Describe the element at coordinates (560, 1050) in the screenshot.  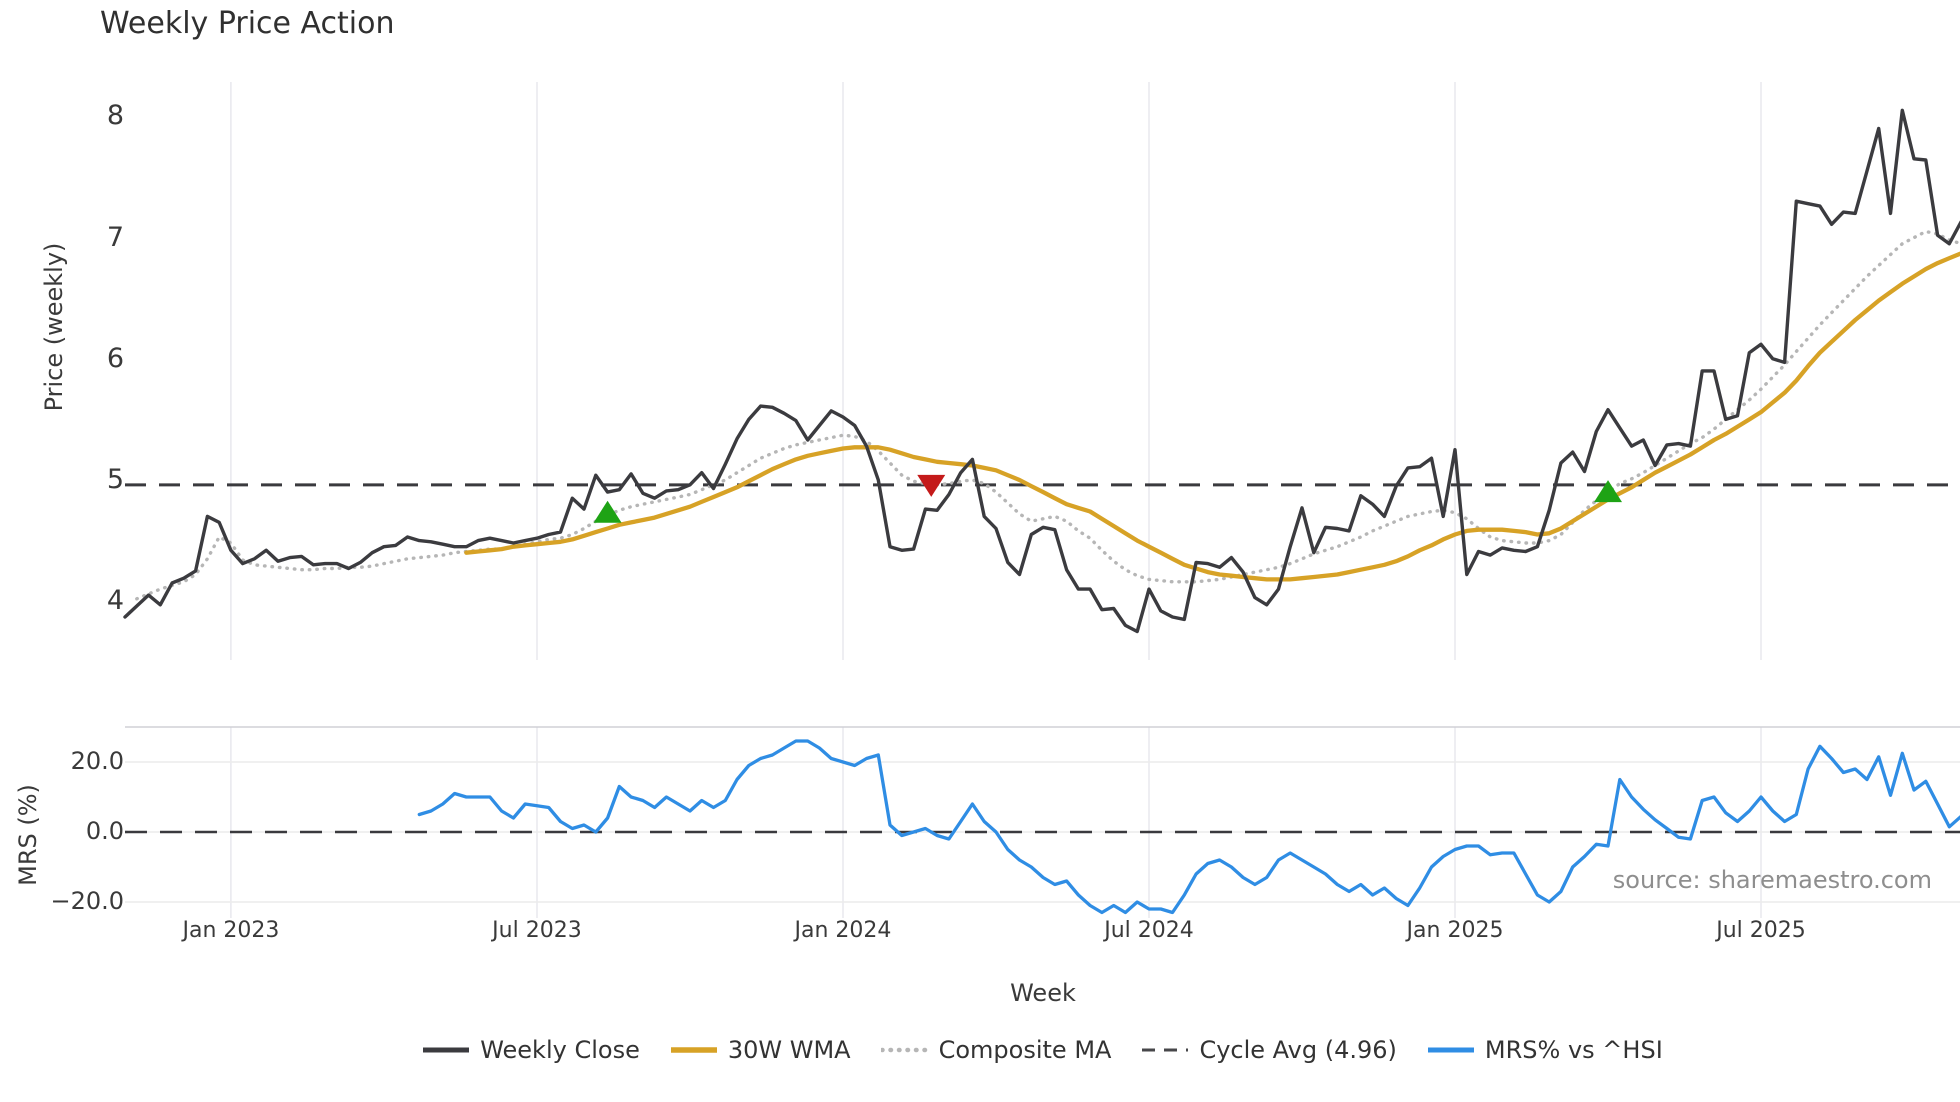
I see `legend-label: Weekly Close` at that location.